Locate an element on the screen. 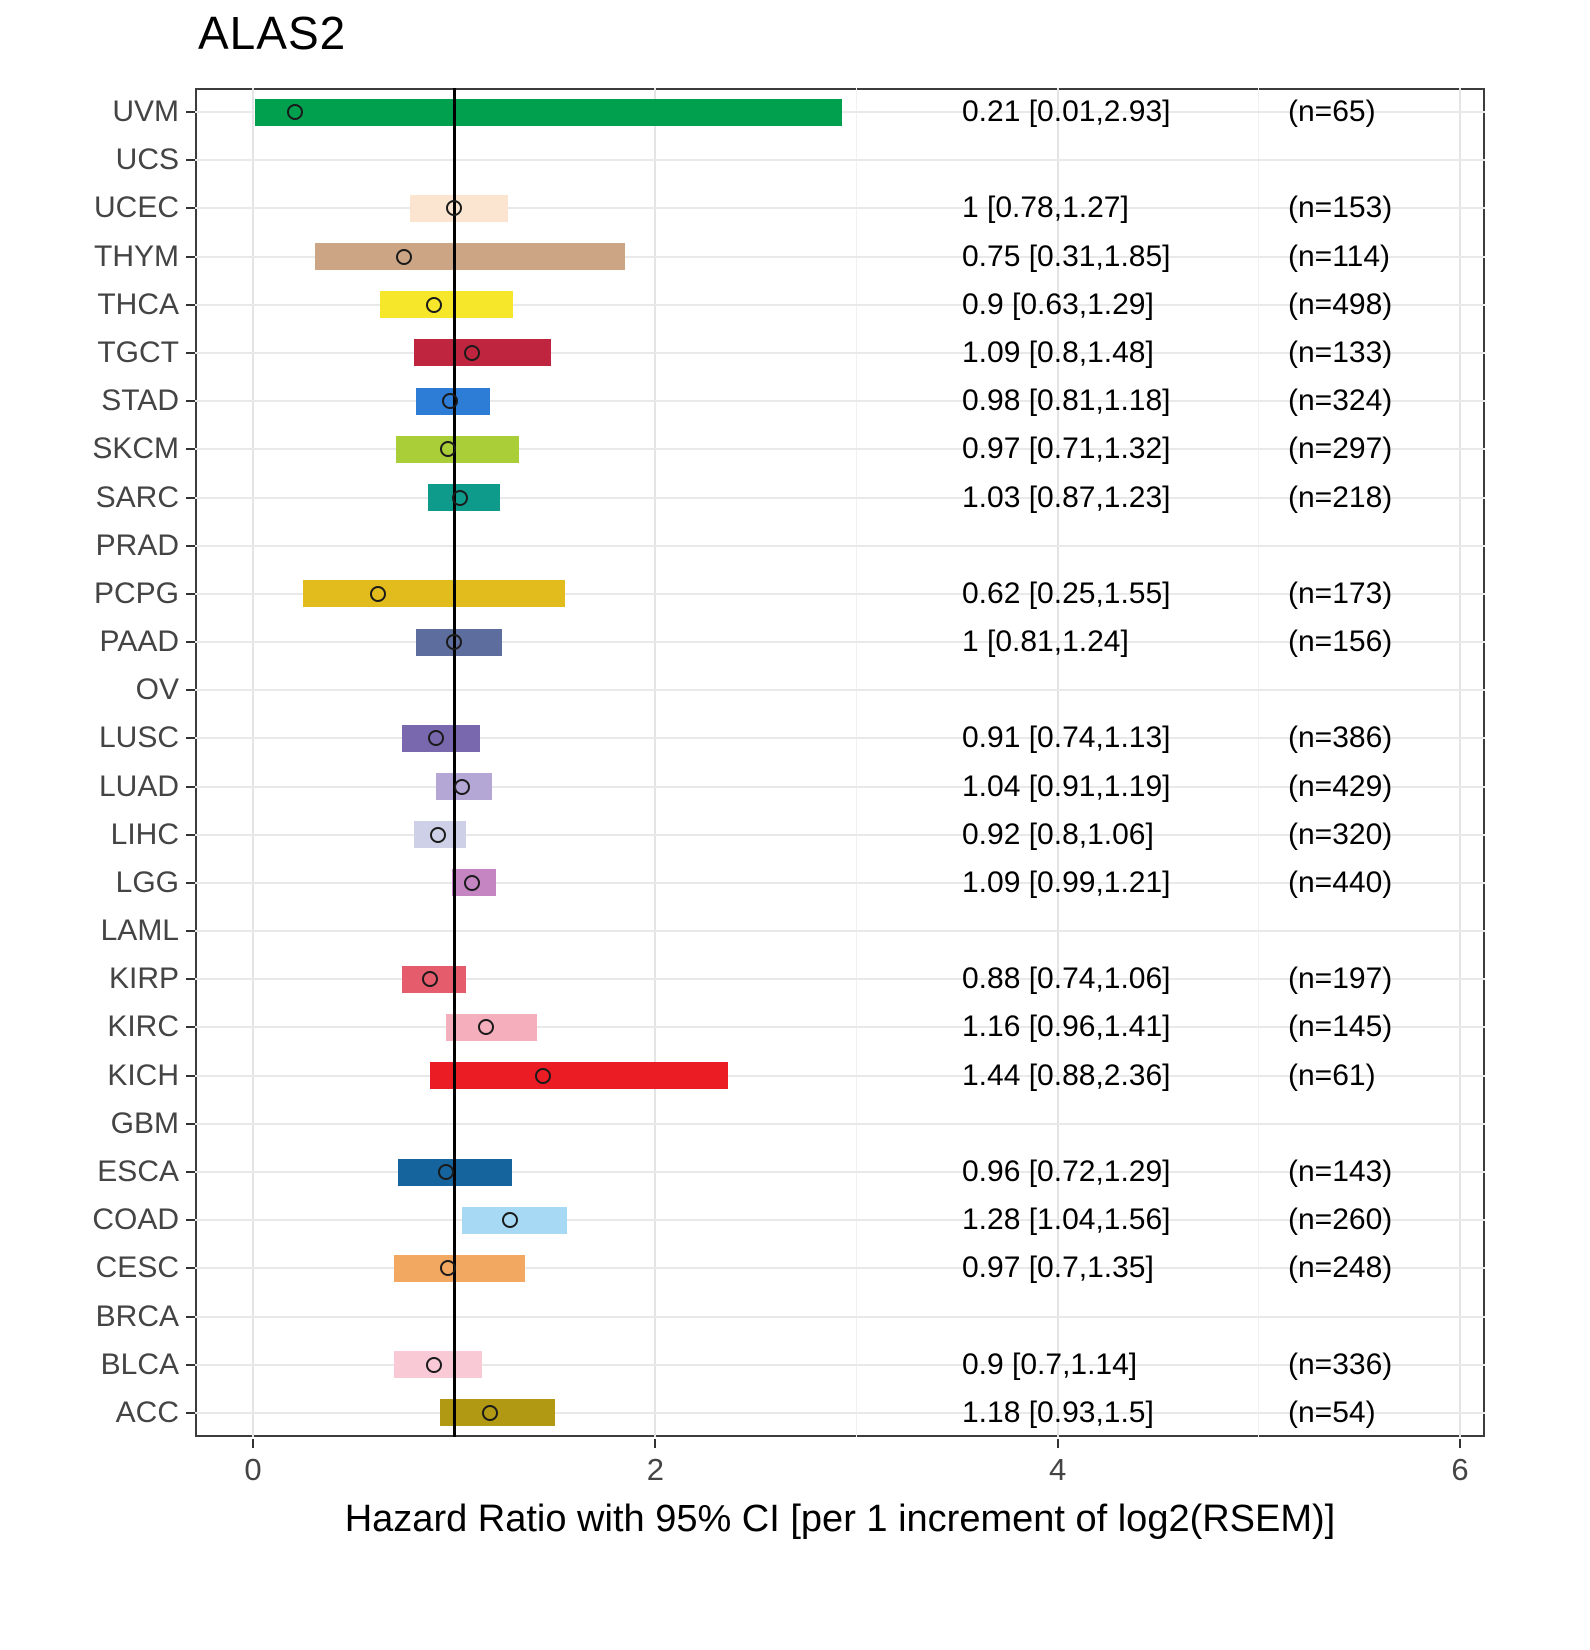  y-axis-label-laml: LAML is located at coordinates (139, 931).